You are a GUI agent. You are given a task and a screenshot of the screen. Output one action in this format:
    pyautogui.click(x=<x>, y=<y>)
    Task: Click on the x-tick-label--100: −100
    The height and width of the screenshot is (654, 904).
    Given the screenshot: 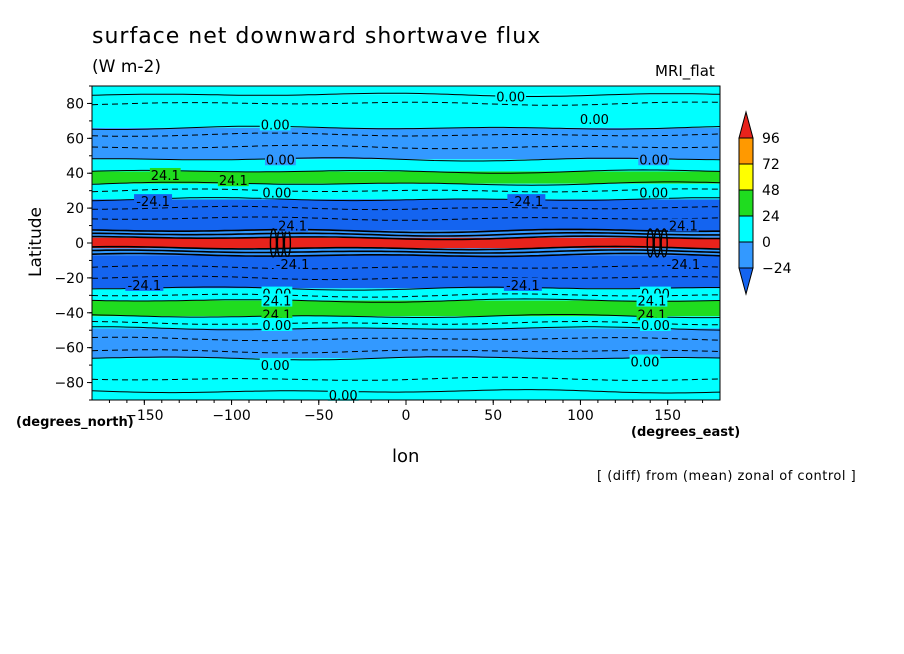 What is the action you would take?
    pyautogui.click(x=231, y=416)
    